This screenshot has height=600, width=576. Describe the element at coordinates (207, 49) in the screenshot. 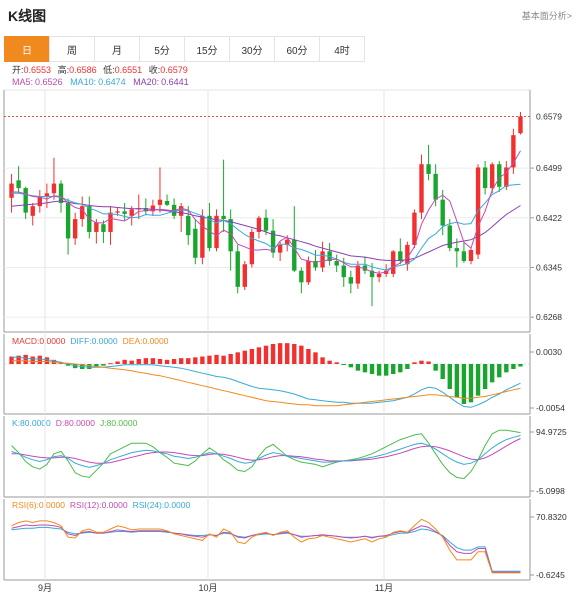

I see `tab-15min: 15分` at that location.